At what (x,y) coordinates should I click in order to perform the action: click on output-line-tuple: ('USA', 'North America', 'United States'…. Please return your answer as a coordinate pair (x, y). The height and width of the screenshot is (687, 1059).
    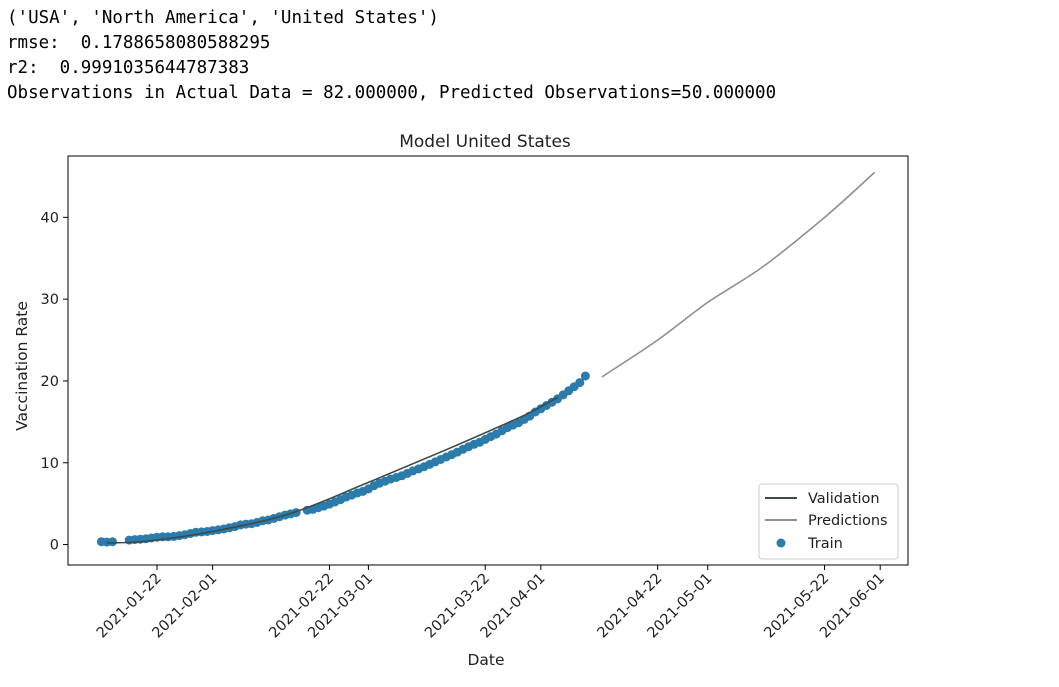
    Looking at the image, I should click on (223, 18).